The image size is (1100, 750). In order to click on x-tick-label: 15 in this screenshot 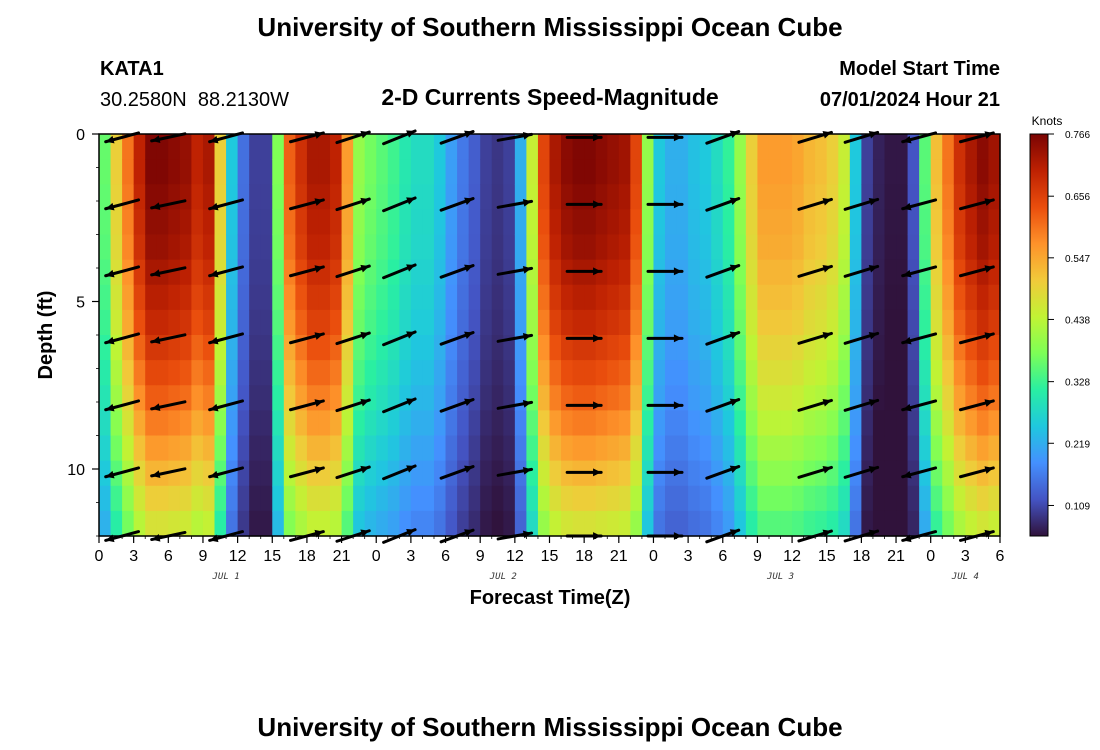, I will do `click(827, 556)`.